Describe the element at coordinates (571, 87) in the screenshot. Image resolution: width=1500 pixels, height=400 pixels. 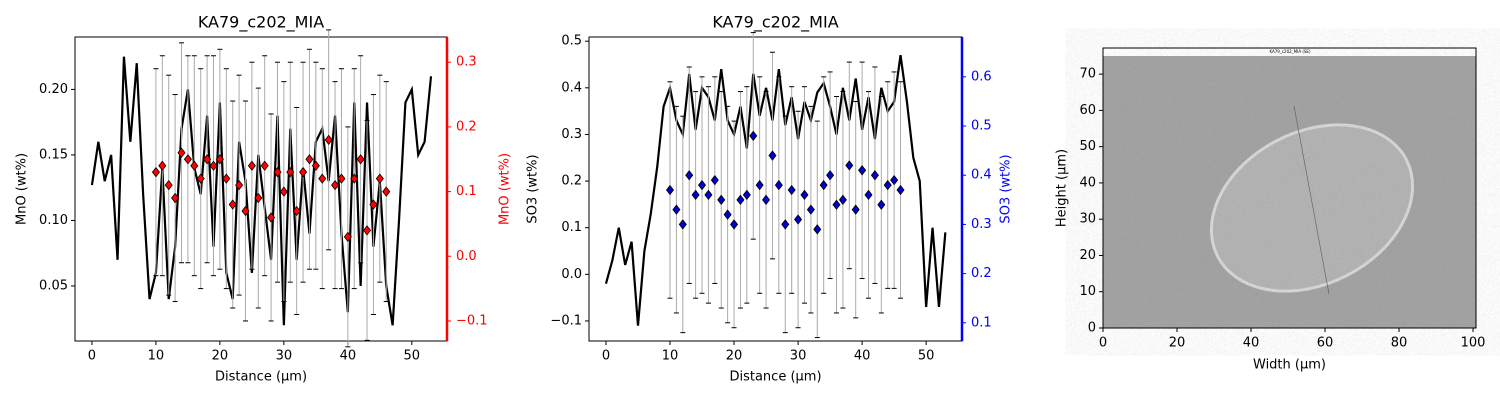
I see `y-tick-label: 0.4` at that location.